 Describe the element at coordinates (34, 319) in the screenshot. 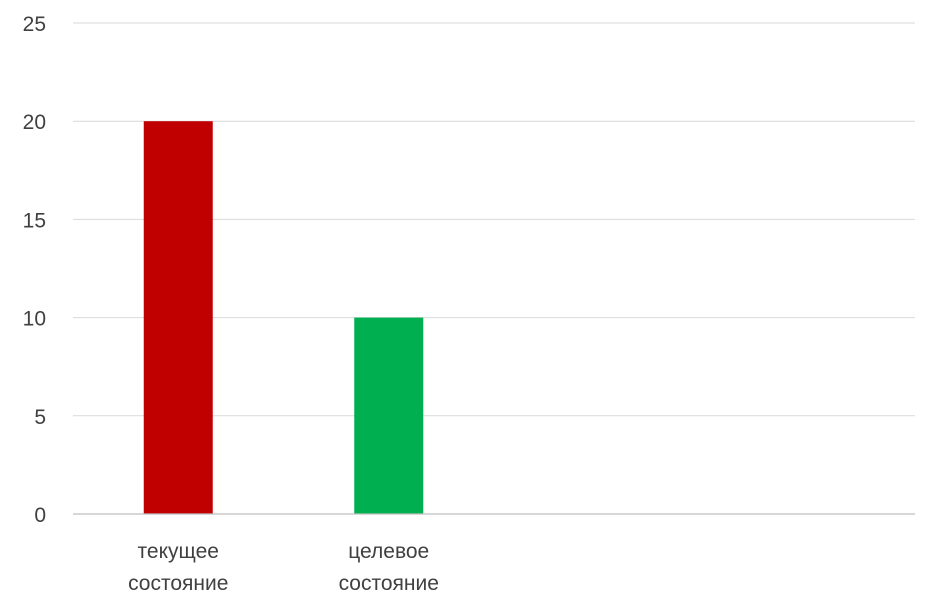

I see `y-tick-label: 10` at that location.